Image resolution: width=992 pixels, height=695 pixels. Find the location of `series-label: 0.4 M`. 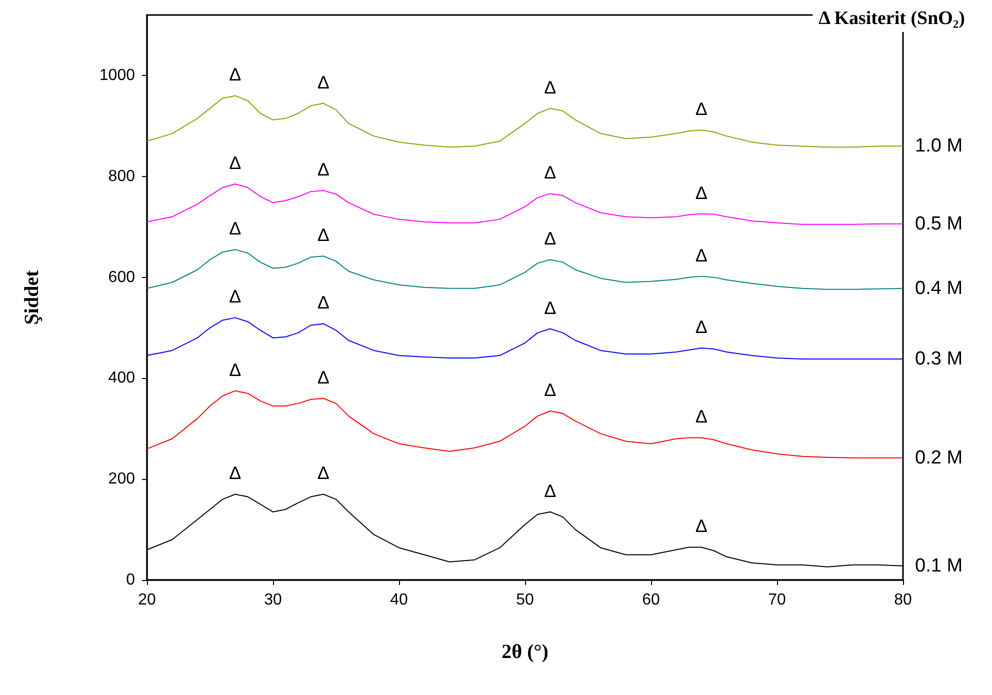

series-label: 0.4 M is located at coordinates (939, 288).